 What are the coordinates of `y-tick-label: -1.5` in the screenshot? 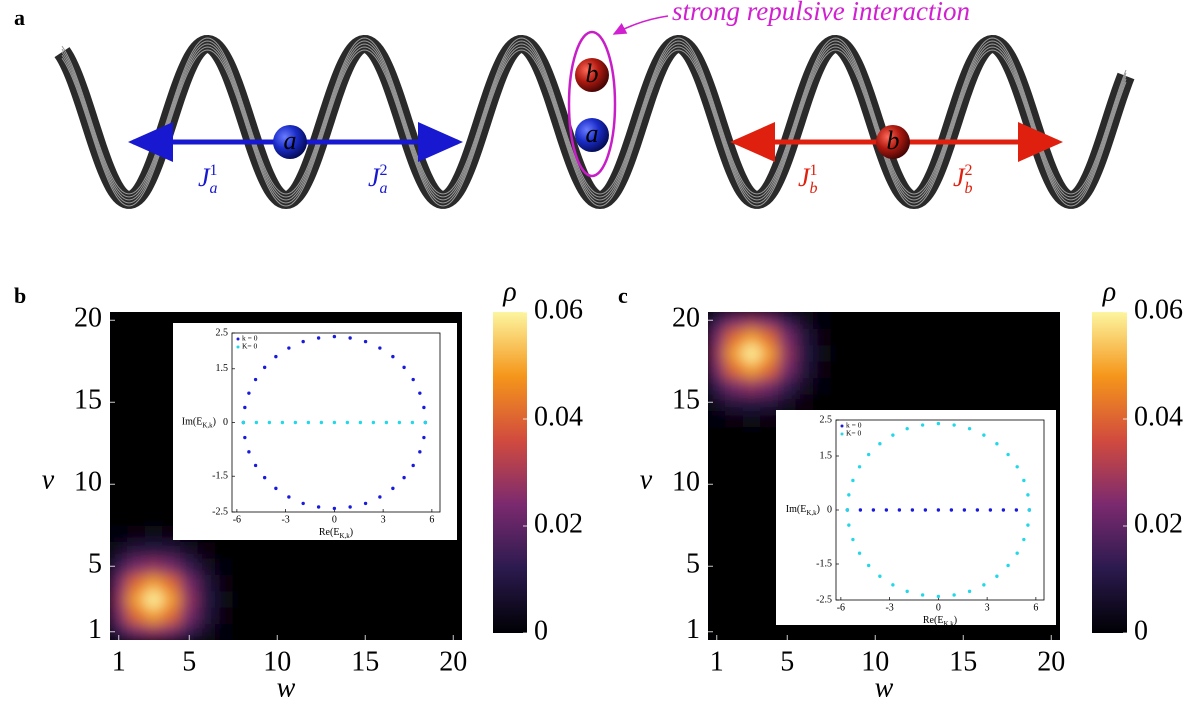 It's located at (824, 563).